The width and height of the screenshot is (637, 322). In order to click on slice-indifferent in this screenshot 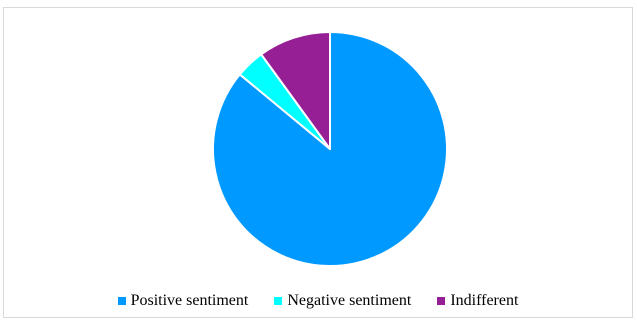, I will do `click(295, 90)`.